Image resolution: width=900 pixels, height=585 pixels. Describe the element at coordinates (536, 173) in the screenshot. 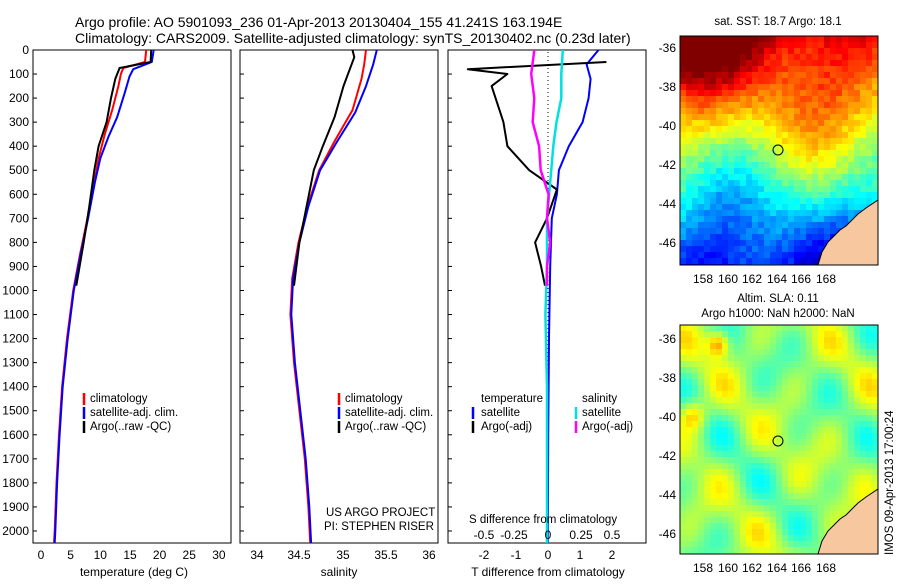

I see `tdiff-line-argo` at that location.